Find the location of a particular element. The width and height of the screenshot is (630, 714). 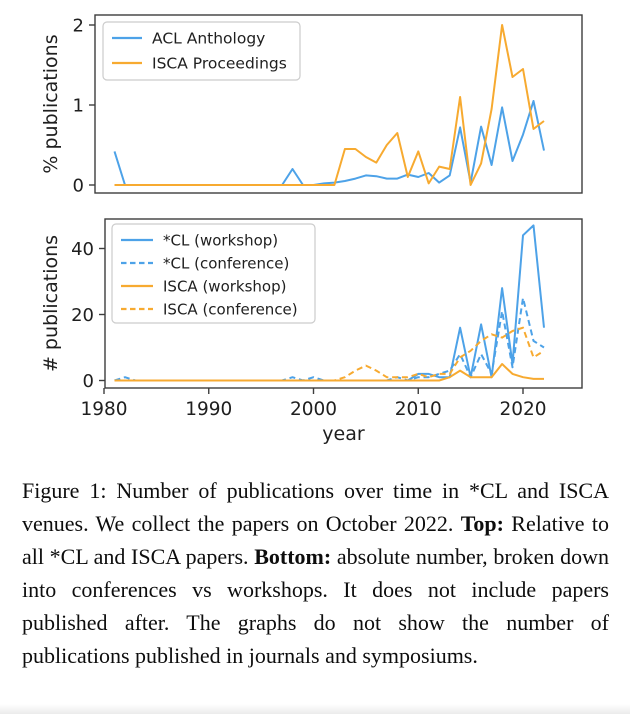

x-tick-label: 2010 is located at coordinates (418, 409).